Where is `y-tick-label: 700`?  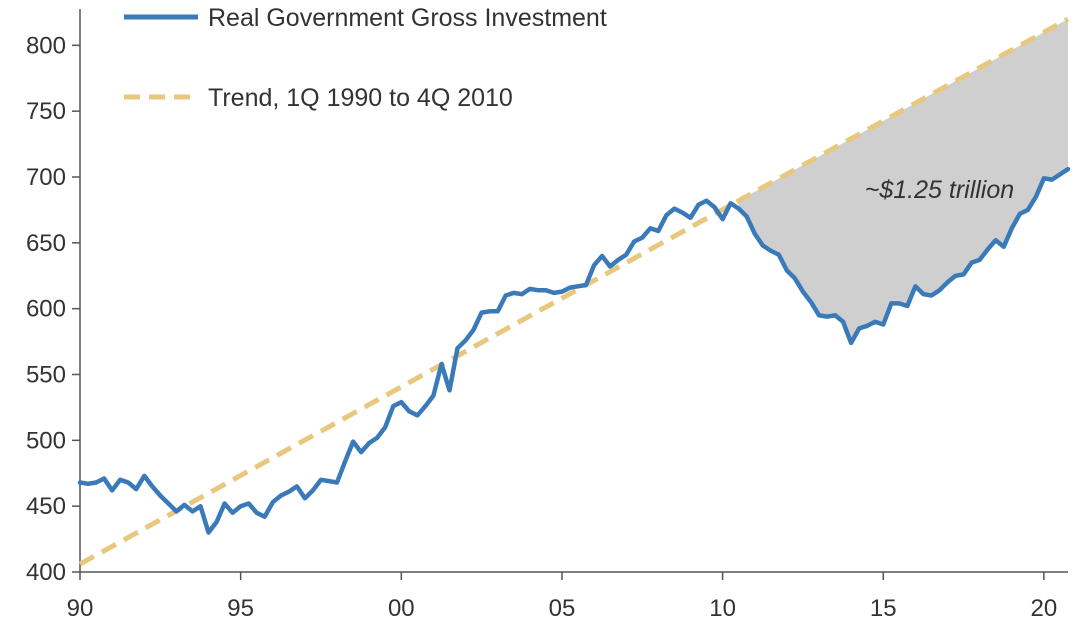 y-tick-label: 700 is located at coordinates (46, 177).